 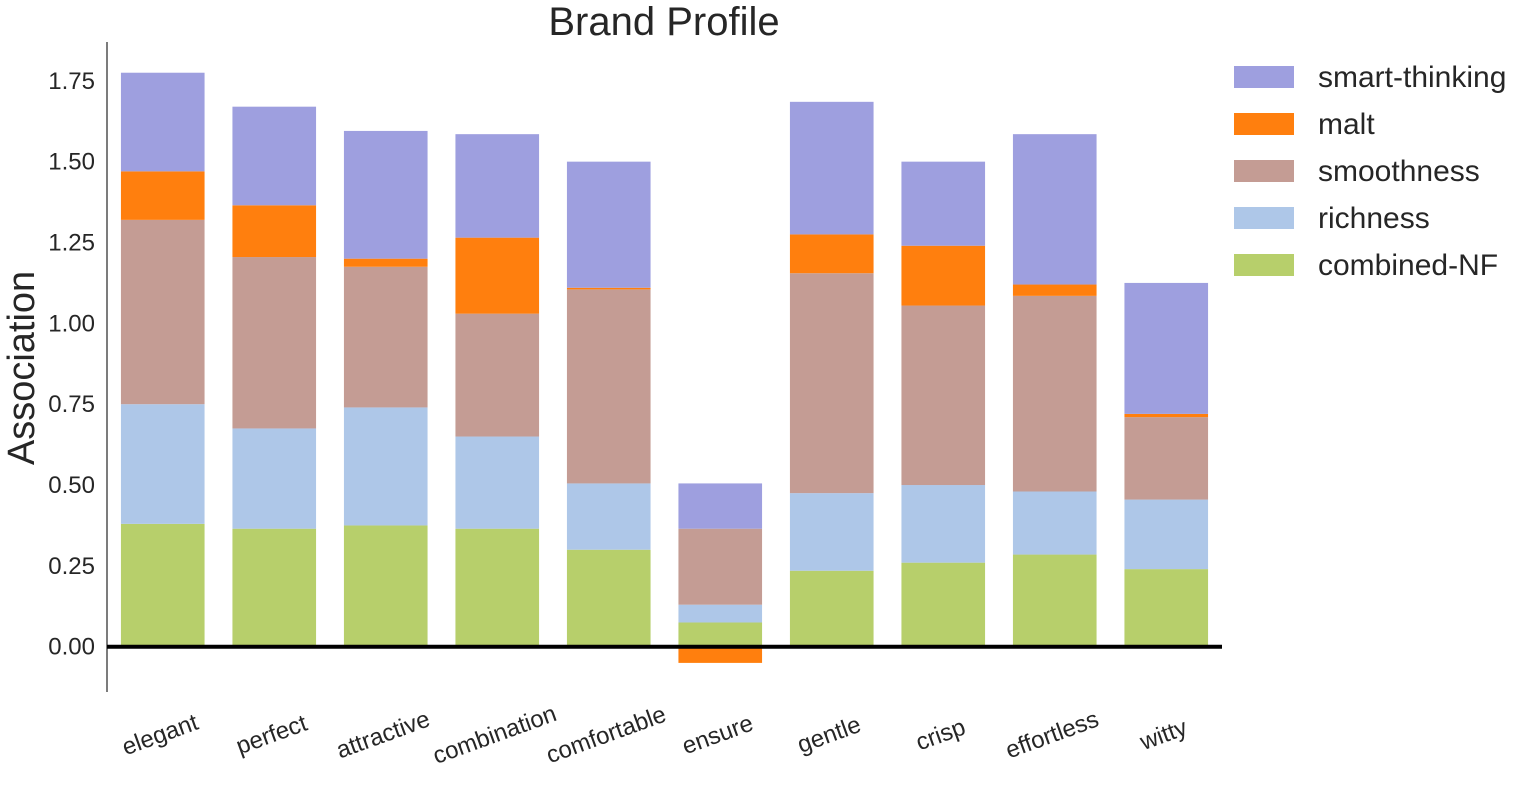 I want to click on x-tick-label-ensure: ensure, so click(x=718, y=735).